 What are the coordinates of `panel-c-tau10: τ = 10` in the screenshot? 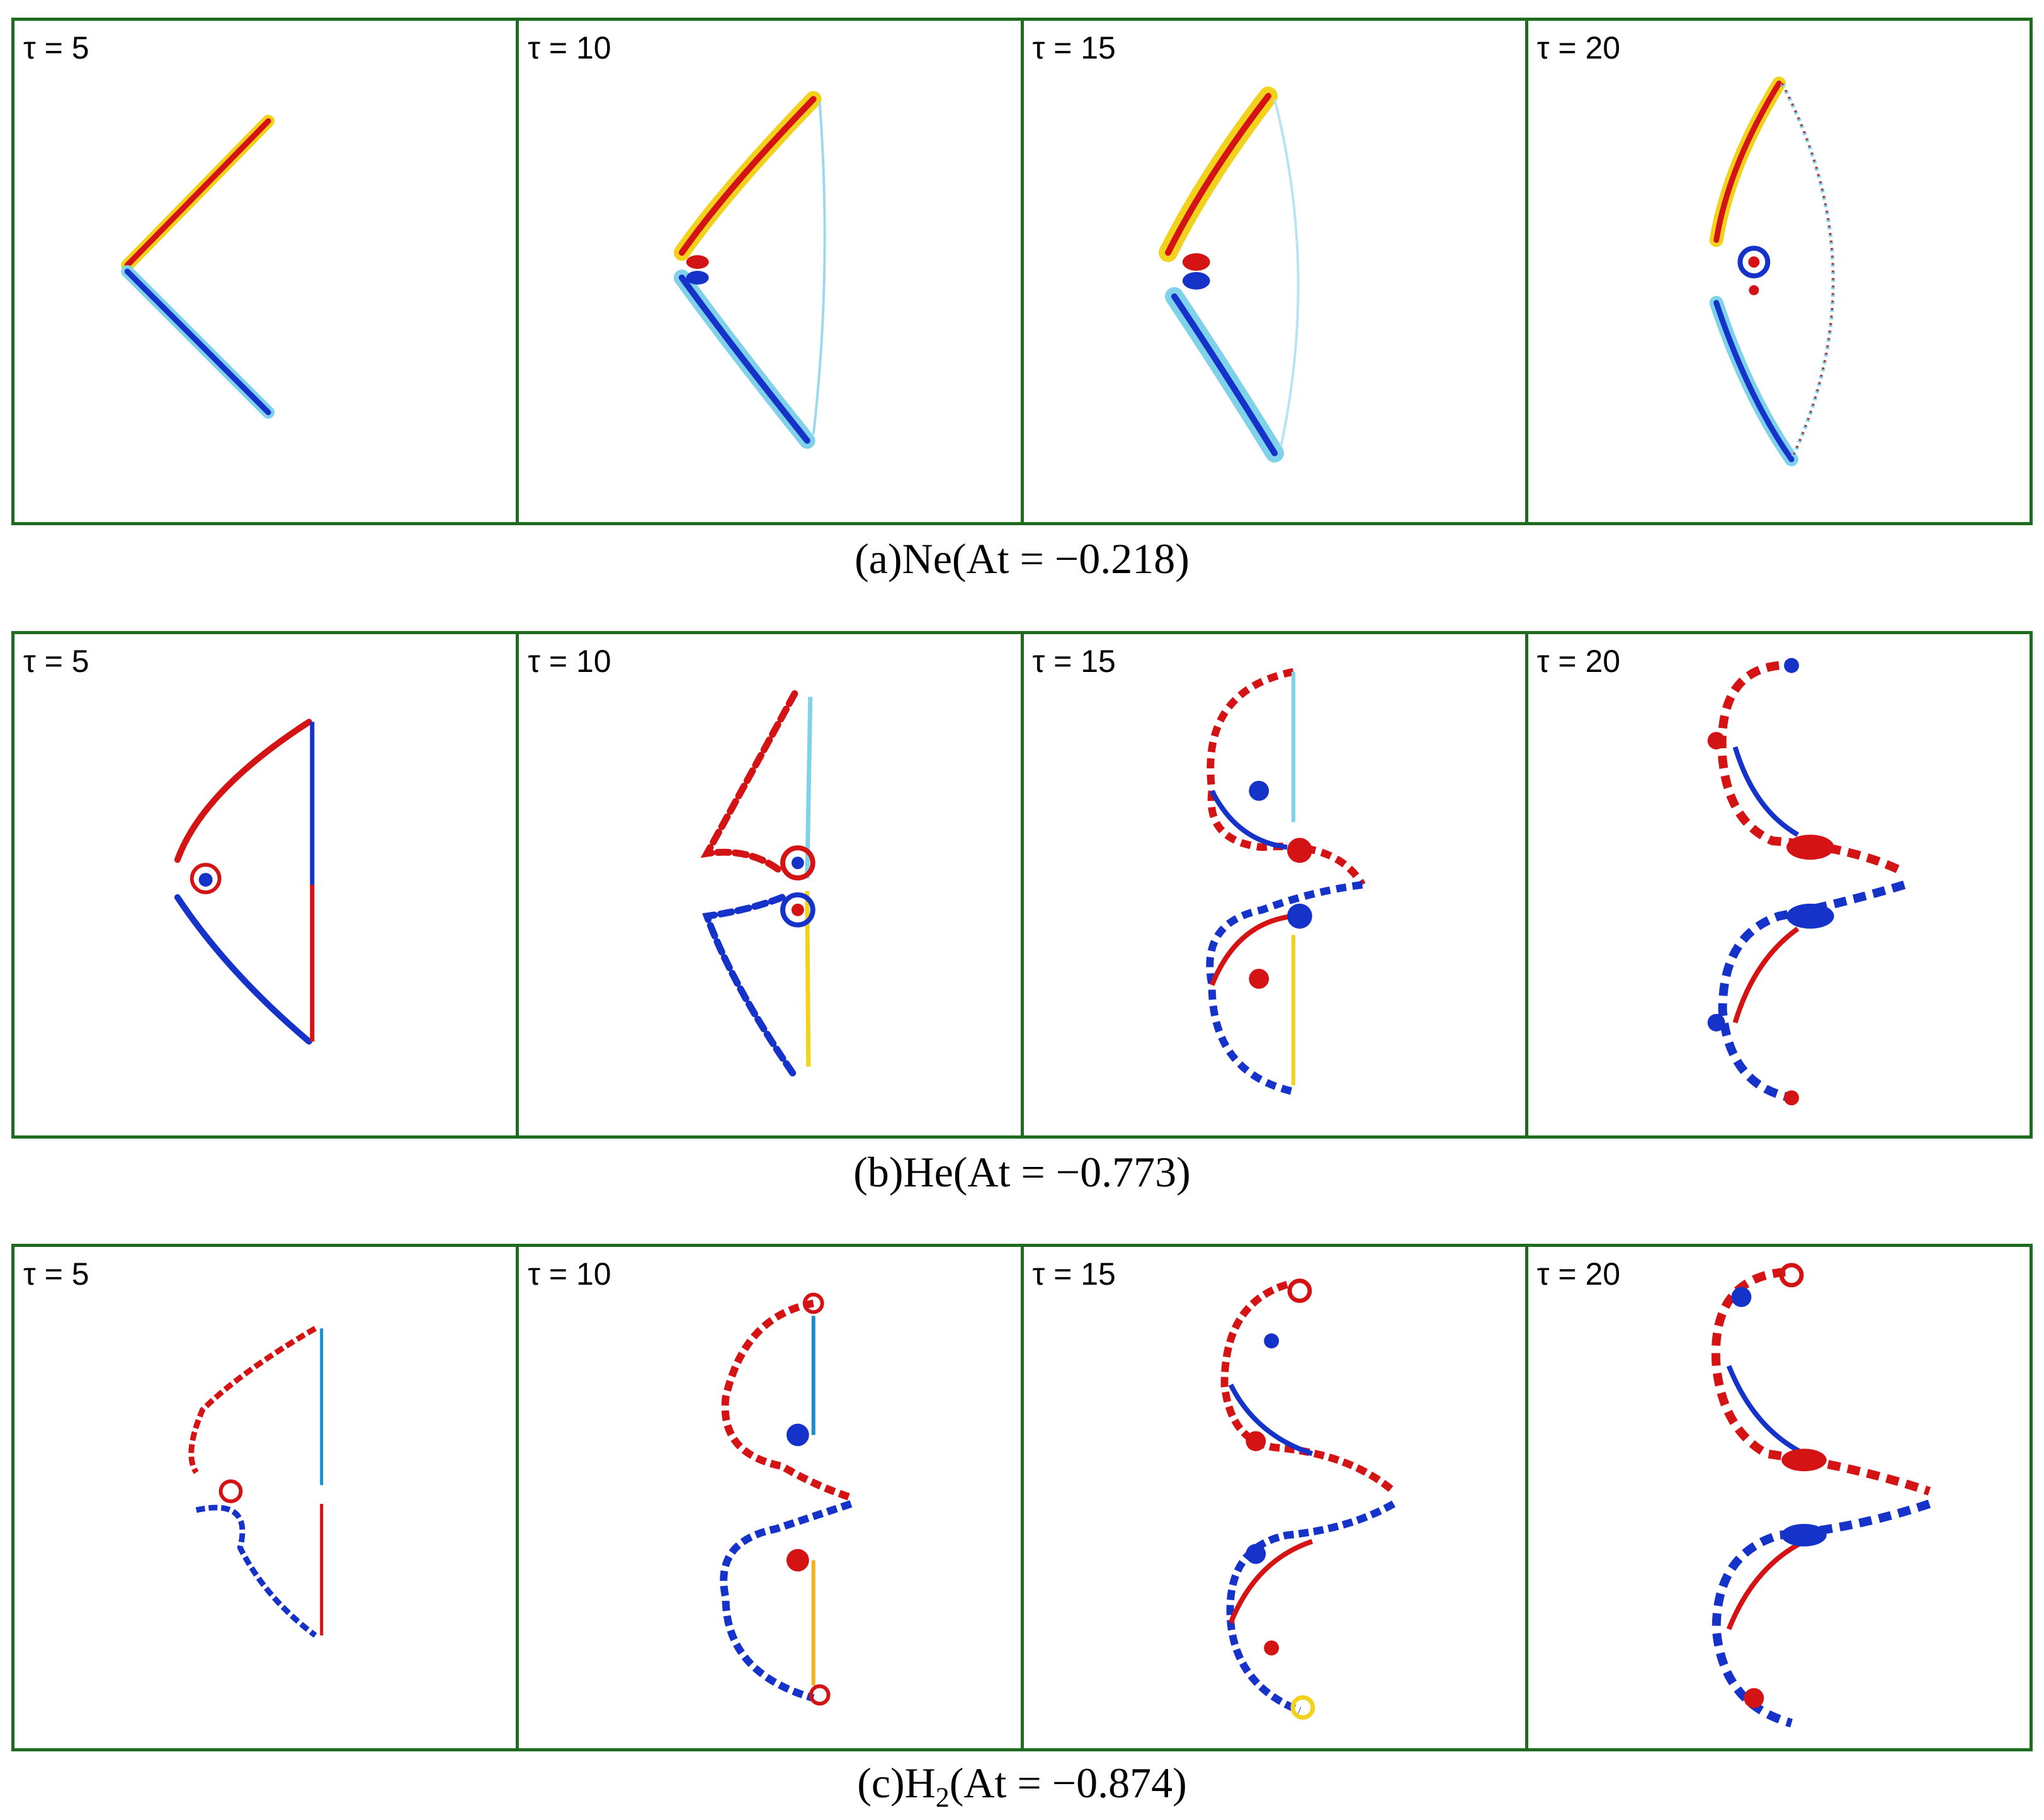 It's located at (771, 1497).